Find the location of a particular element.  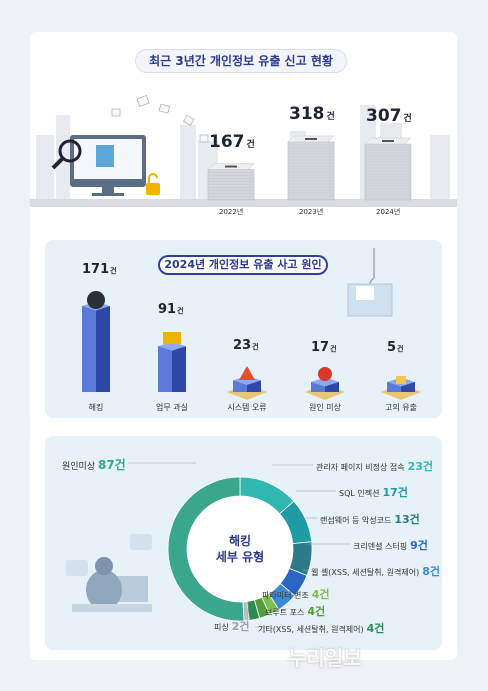

cause-number-3: 17 is located at coordinates (320, 347).